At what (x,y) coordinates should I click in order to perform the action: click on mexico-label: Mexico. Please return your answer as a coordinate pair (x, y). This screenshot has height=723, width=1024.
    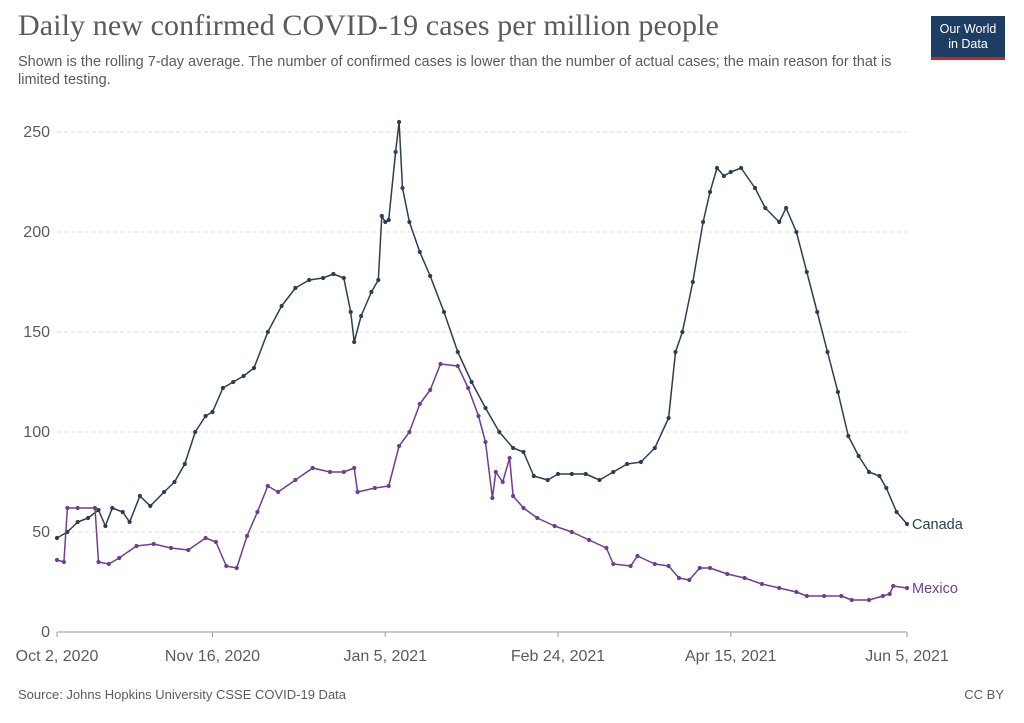
    Looking at the image, I should click on (935, 589).